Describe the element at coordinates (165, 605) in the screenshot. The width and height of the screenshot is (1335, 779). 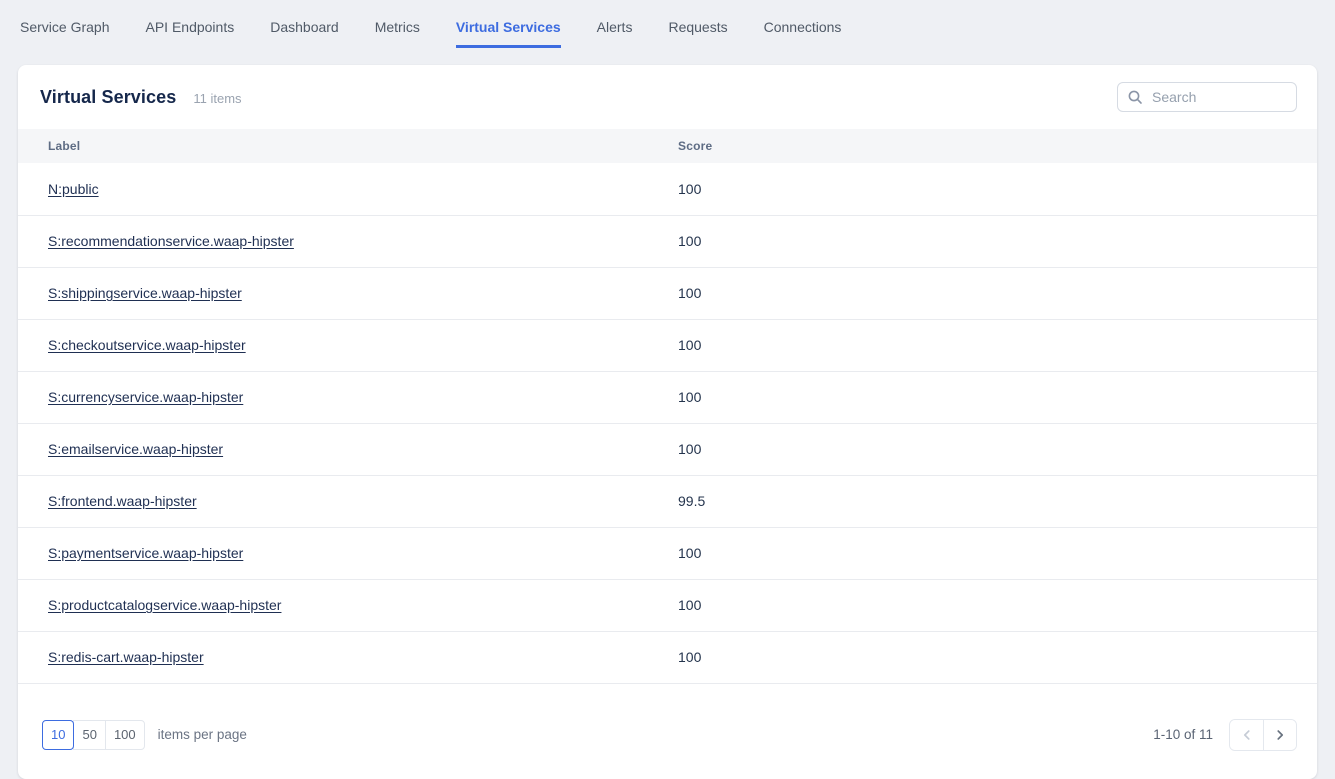
I see `service-link: S:productcatalogservice.waap-hipster` at that location.